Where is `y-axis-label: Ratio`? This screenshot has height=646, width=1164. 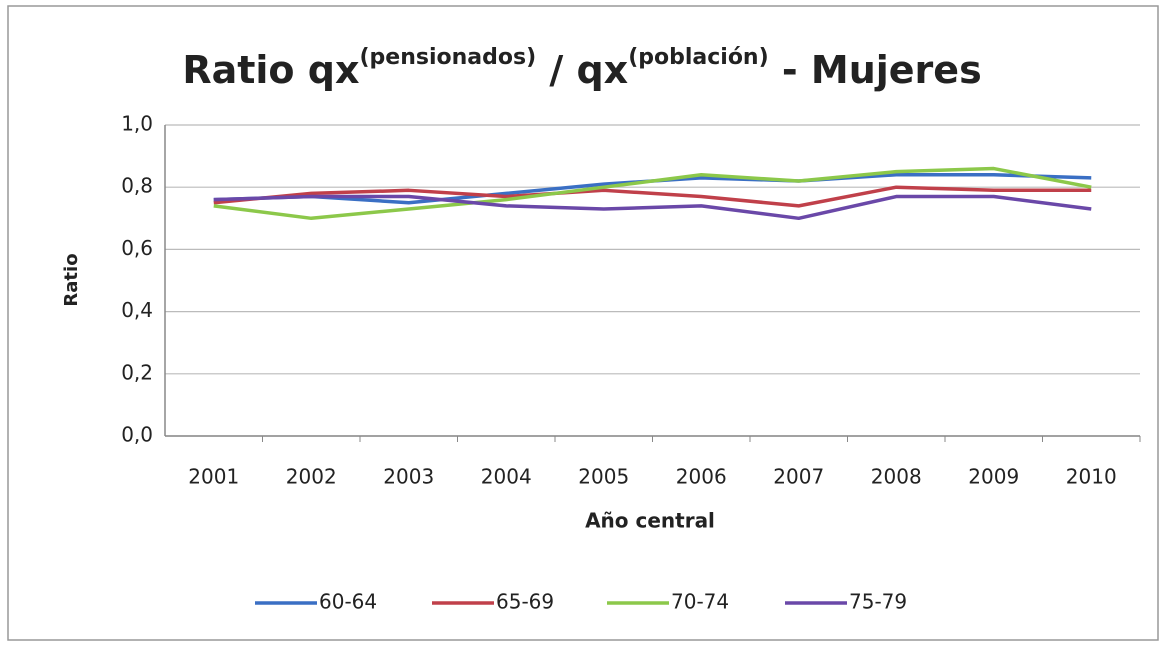
y-axis-label: Ratio is located at coordinates (71, 279).